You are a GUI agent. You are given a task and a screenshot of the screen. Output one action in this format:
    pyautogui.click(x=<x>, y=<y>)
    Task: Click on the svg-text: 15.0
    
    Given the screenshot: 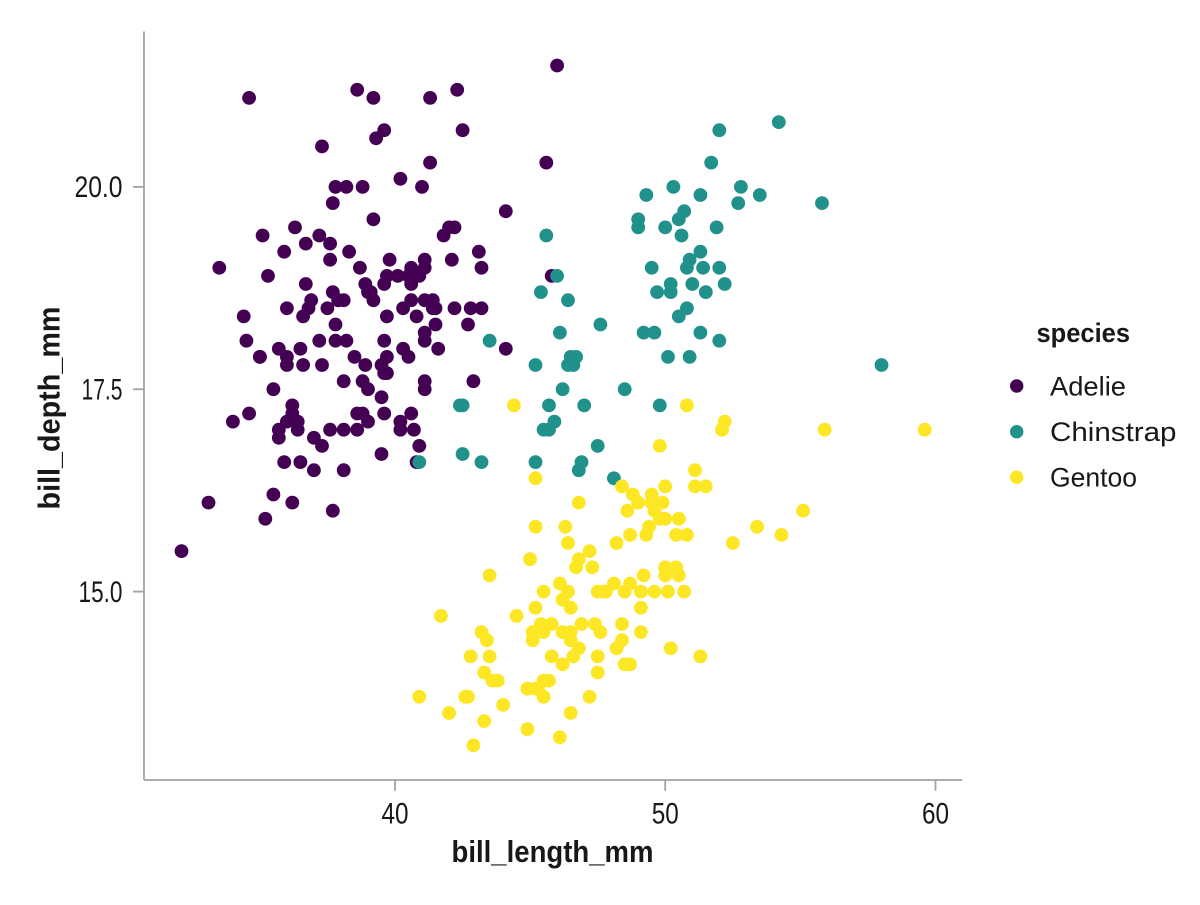 What is the action you would take?
    pyautogui.click(x=101, y=592)
    